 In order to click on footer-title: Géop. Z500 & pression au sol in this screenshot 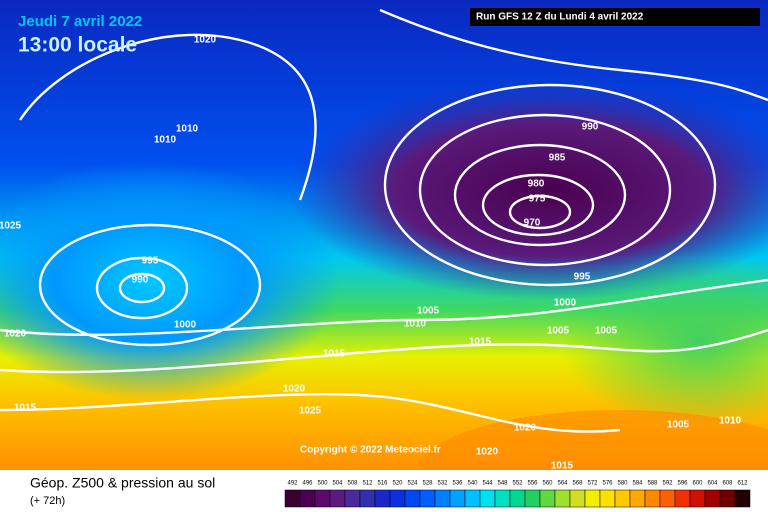, I will do `click(122, 483)`.